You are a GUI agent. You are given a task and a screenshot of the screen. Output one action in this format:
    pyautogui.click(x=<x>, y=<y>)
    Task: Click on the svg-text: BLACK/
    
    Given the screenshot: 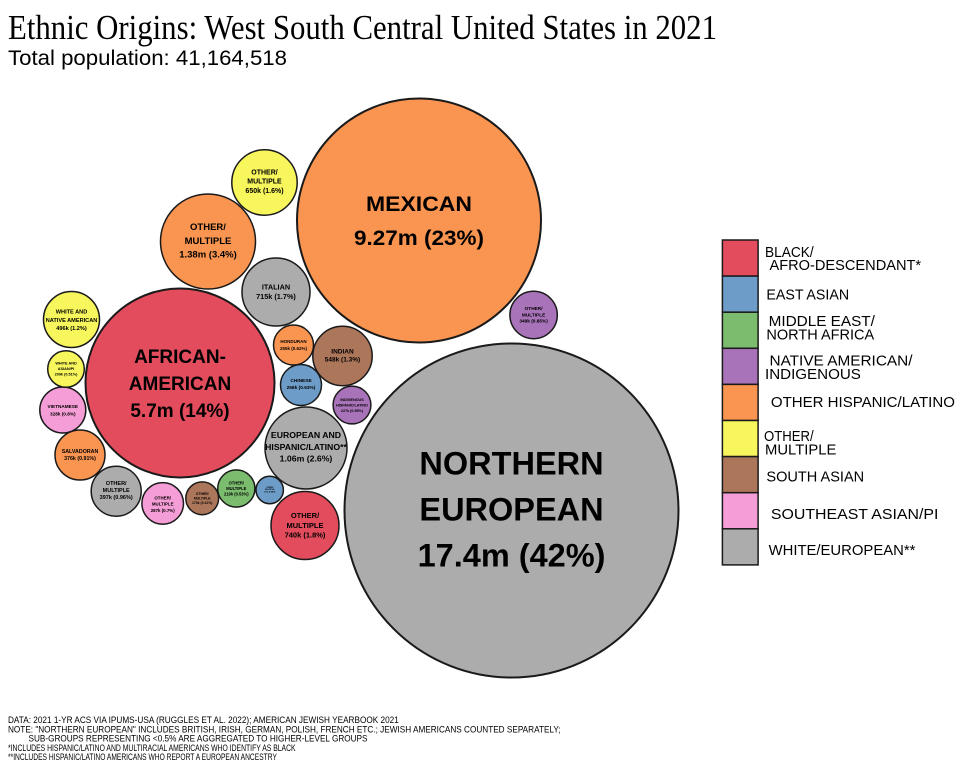 What is the action you would take?
    pyautogui.click(x=789, y=252)
    